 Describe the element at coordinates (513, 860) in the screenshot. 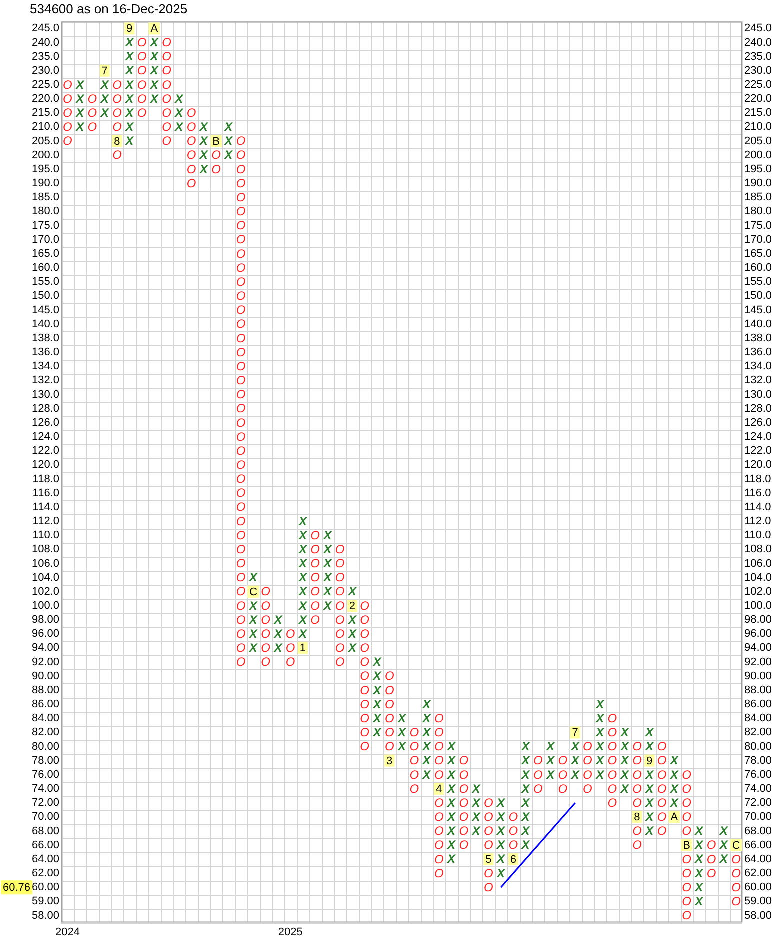

I see `text: 6` at that location.